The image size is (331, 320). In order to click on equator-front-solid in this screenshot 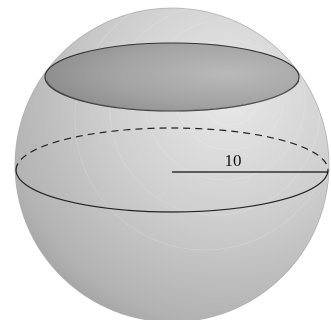, I will do `click(172, 191)`.